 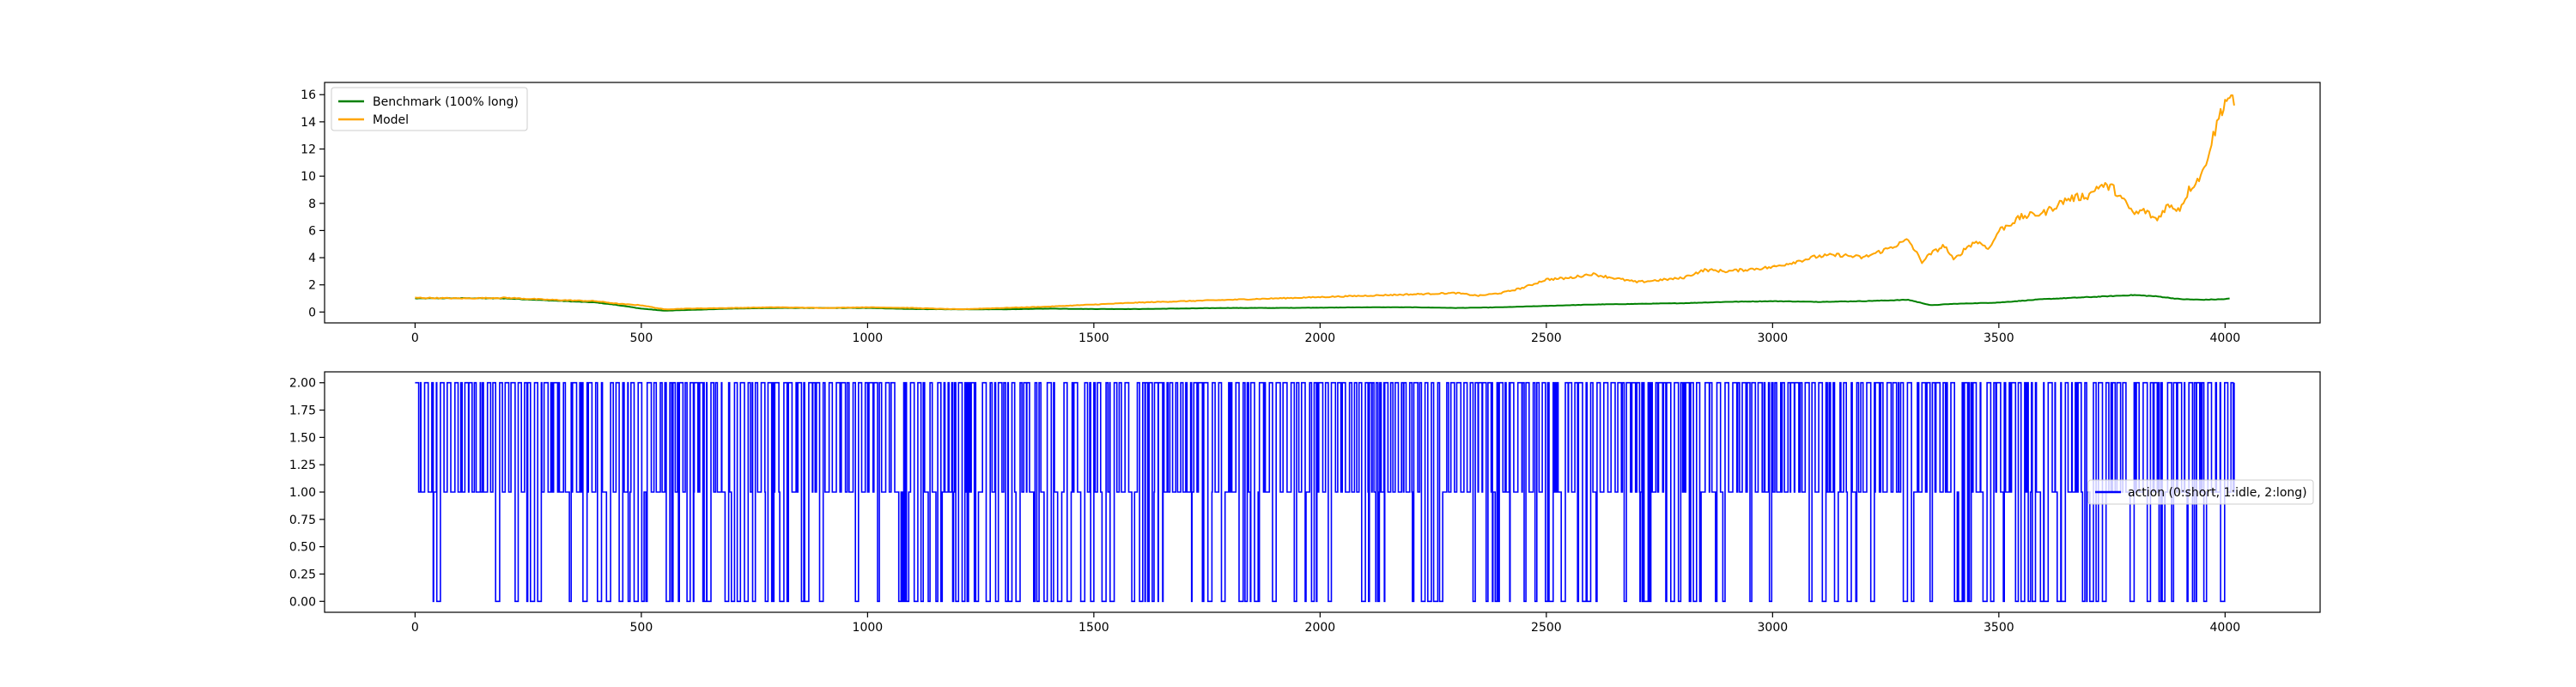 I want to click on action-legend: action (0:short, 1:idle, 2:long), so click(x=2200, y=492).